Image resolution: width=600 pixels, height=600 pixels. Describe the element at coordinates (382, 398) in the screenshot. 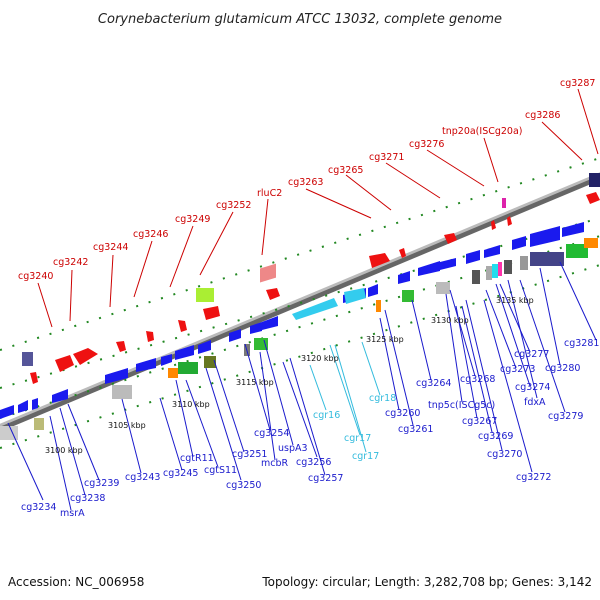

I see `rna-label: cgr18` at that location.